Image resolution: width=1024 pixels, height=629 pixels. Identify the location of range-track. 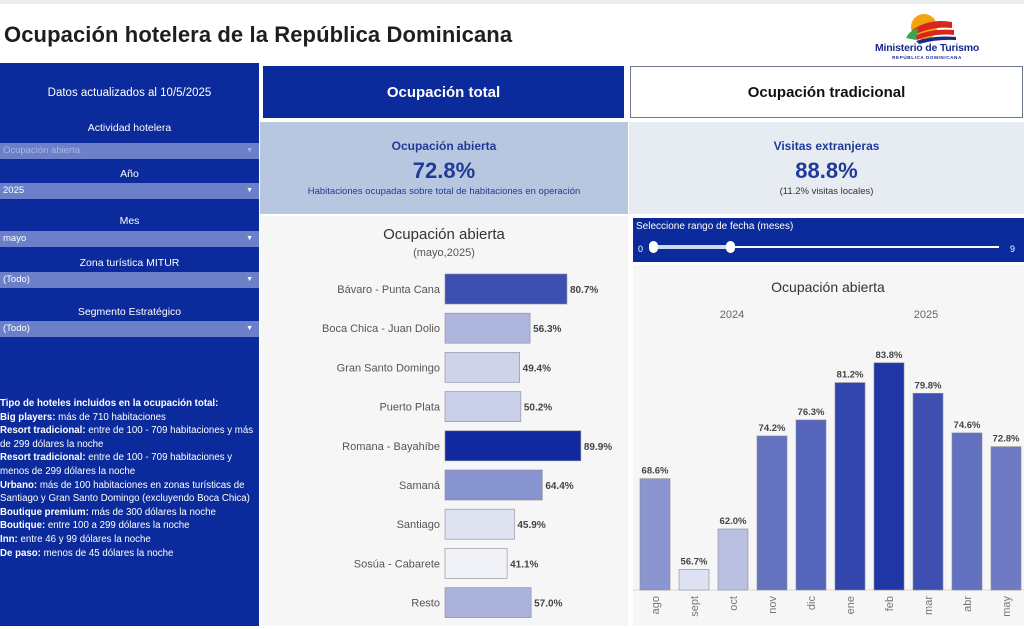
(826, 247).